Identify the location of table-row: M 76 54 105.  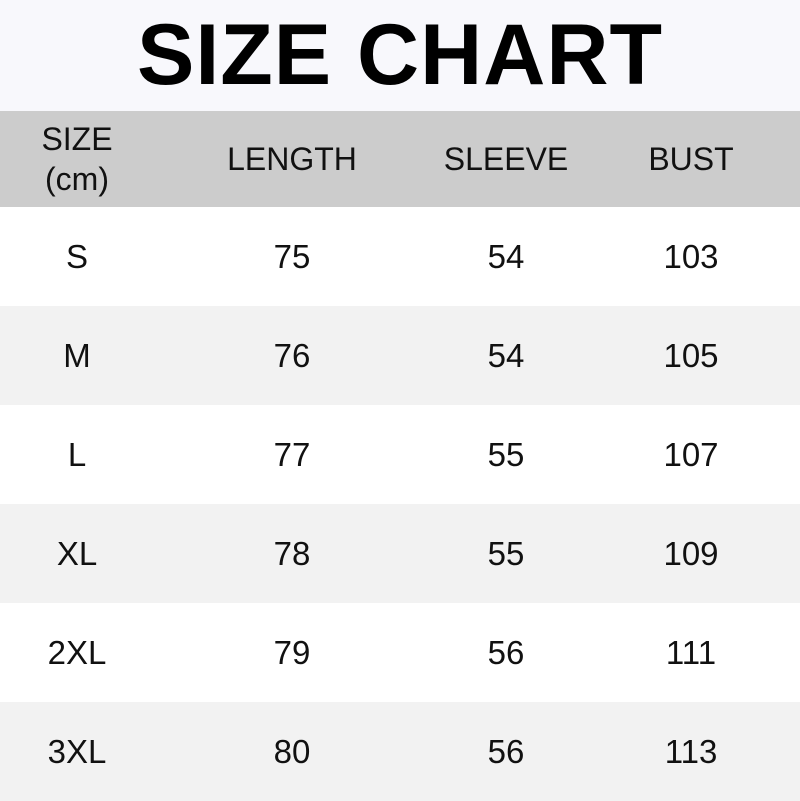
(400, 355).